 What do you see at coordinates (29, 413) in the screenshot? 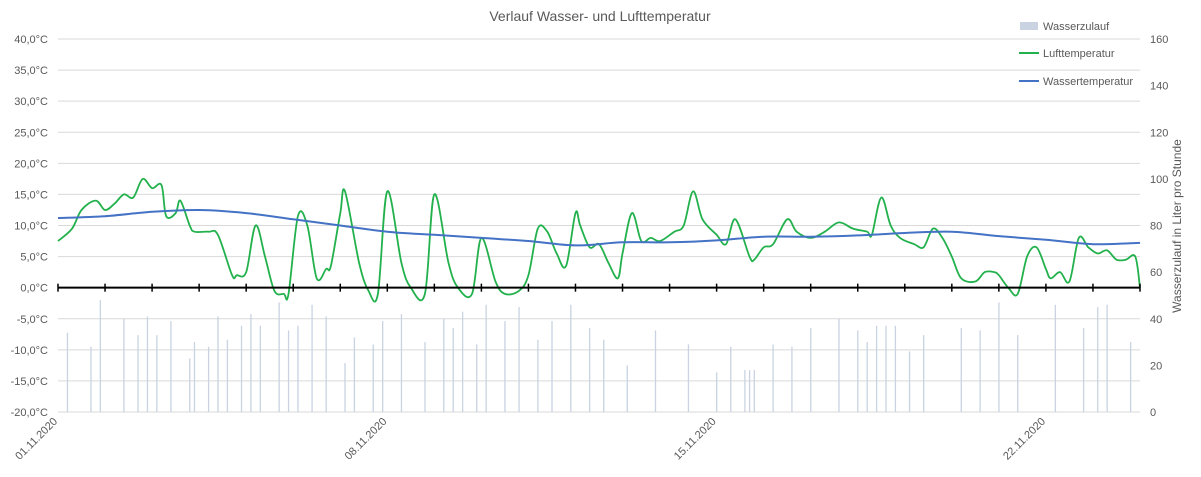
I see `y-left-tick-label: -20,0°C` at bounding box center [29, 413].